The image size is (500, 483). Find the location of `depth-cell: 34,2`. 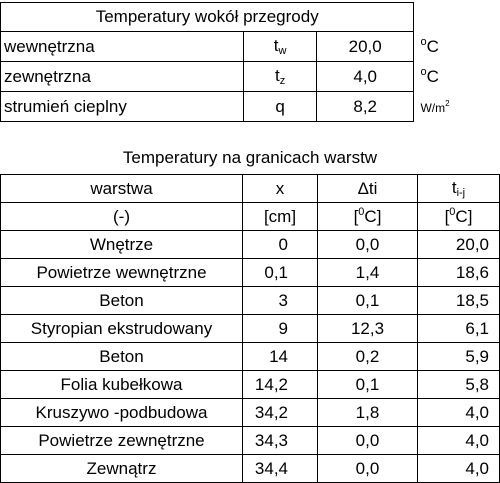

depth-cell: 34,2 is located at coordinates (280, 412).